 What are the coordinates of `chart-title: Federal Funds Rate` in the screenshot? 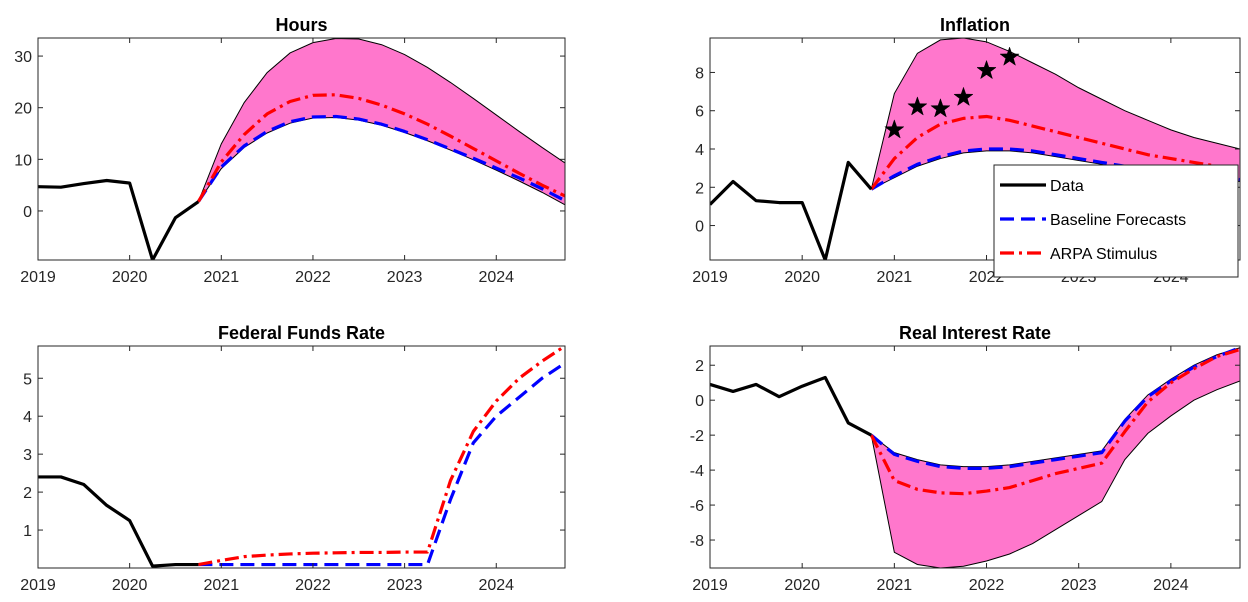 It's located at (301, 333).